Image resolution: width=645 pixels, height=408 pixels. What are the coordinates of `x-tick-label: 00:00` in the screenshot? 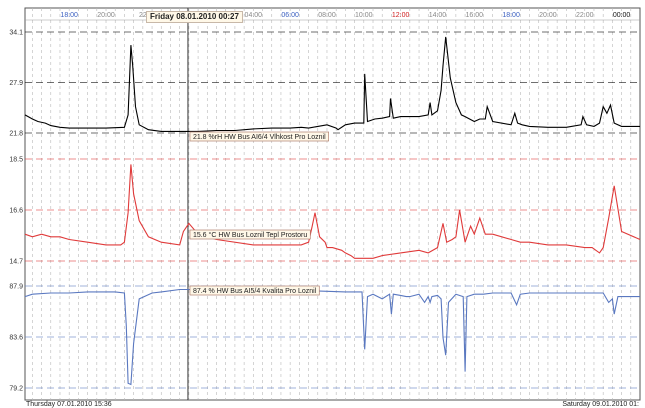 It's located at (622, 15).